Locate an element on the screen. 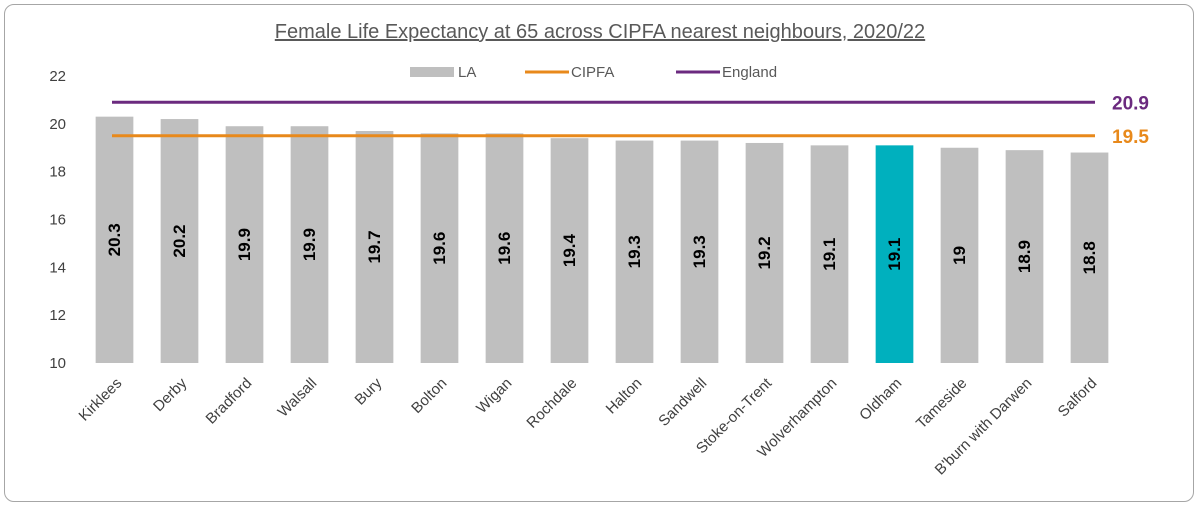  y-tick-label: 16 is located at coordinates (57, 220).